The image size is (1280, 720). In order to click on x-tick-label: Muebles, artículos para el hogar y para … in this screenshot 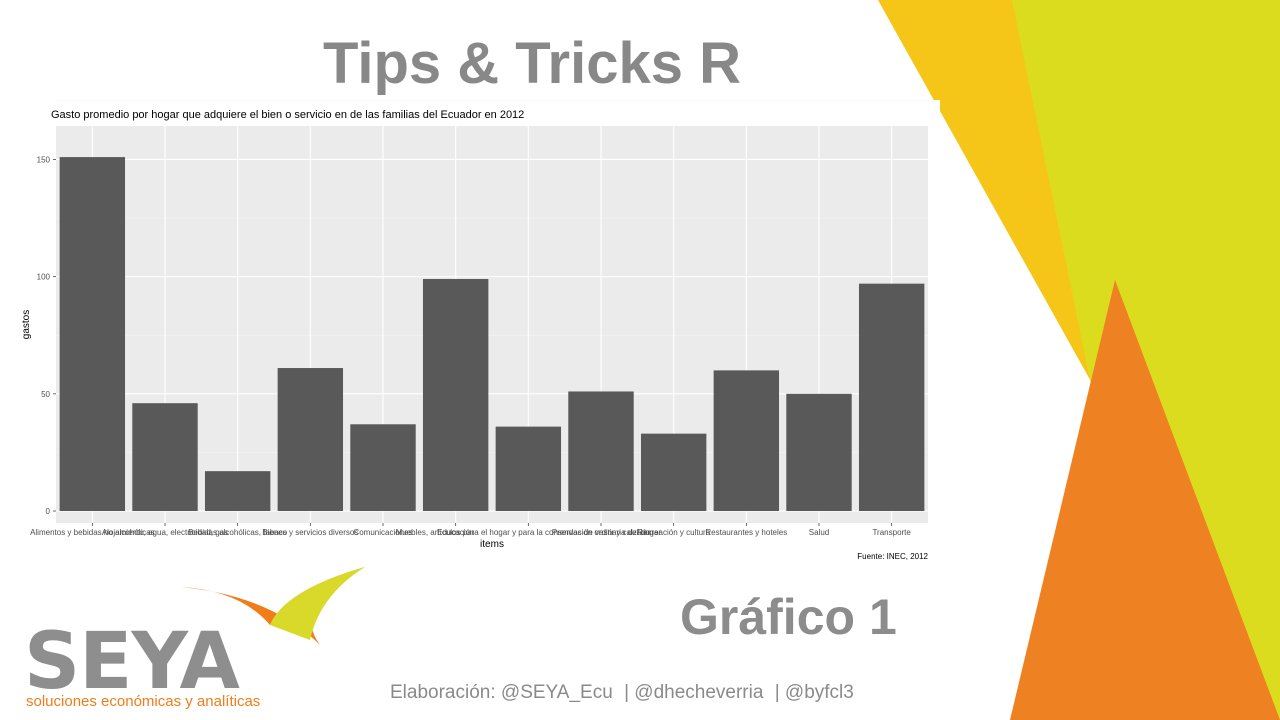, I will do `click(529, 532)`.